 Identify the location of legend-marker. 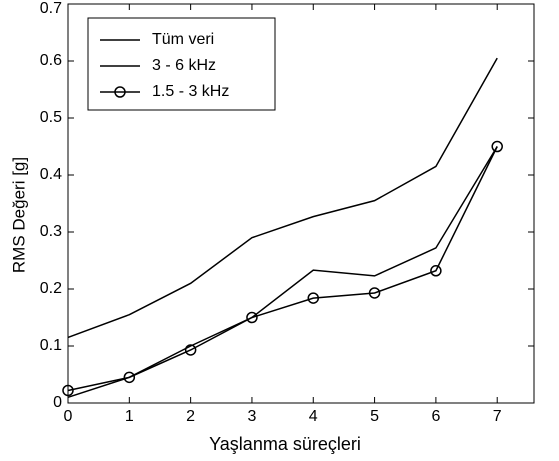
(120, 92).